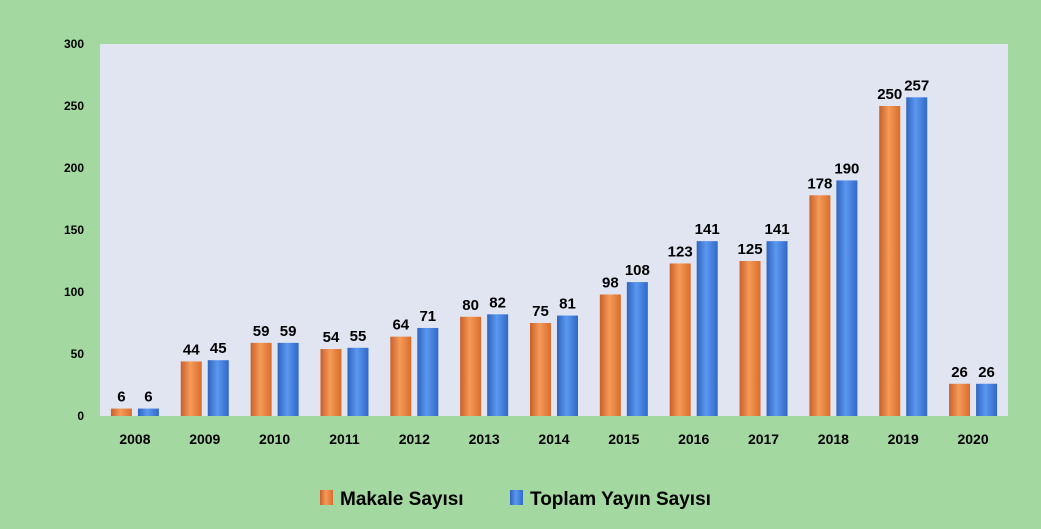 The image size is (1041, 529). What do you see at coordinates (498, 365) in the screenshot?
I see `bar-toplam-2013` at bounding box center [498, 365].